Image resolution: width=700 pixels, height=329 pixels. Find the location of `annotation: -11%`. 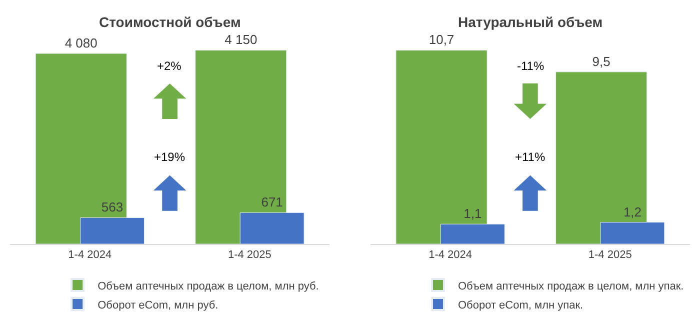

annotation: -11% is located at coordinates (530, 66).